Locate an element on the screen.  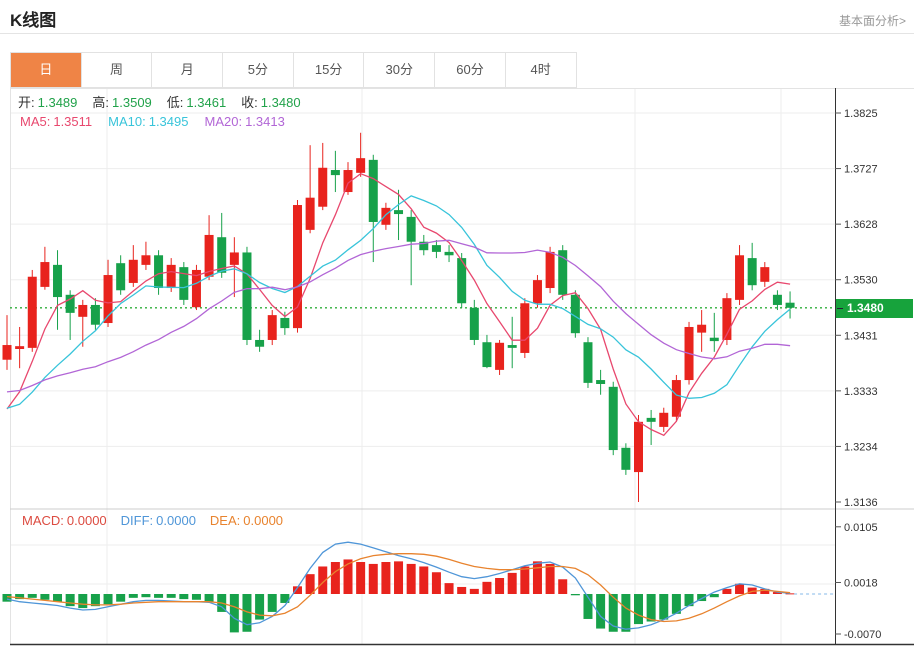
header-divider is located at coordinates (457, 33).